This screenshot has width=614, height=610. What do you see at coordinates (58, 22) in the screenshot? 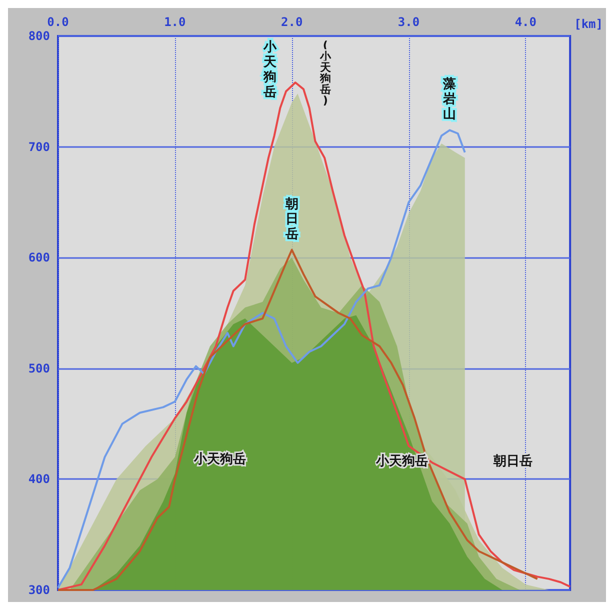
I see `x-tick-label: 0.0` at bounding box center [58, 22].